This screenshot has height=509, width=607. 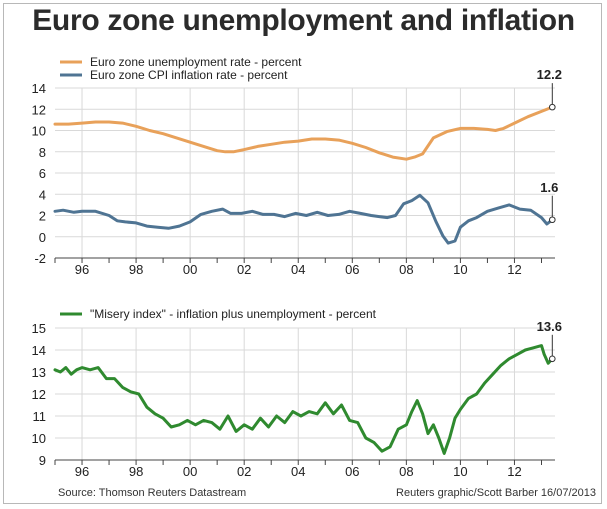 I want to click on annotation-label: 1.6, so click(x=549, y=187).